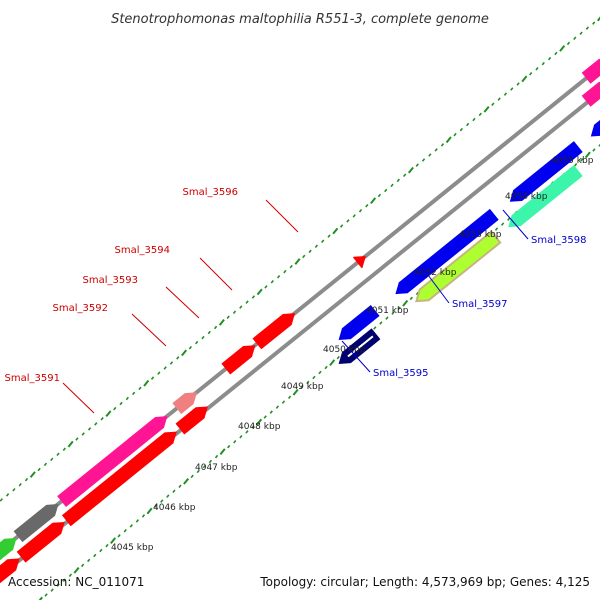 Image resolution: width=600 pixels, height=600 pixels. Describe the element at coordinates (479, 304) in the screenshot. I see `gene-label: Smal_3597` at that location.